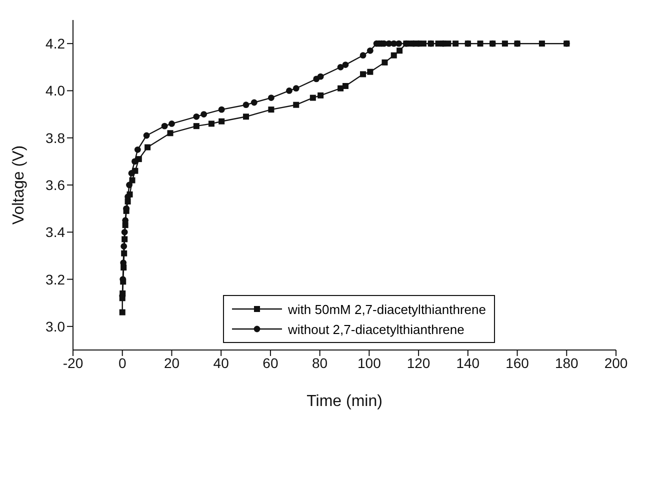 The image size is (647, 479). What do you see at coordinates (320, 362) in the screenshot?
I see `x-tick-label: 80` at bounding box center [320, 362].